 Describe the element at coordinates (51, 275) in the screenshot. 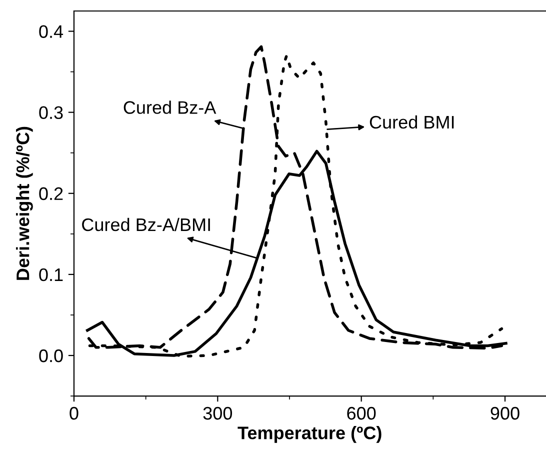

I see `y-tick-label: 0.1` at that location.